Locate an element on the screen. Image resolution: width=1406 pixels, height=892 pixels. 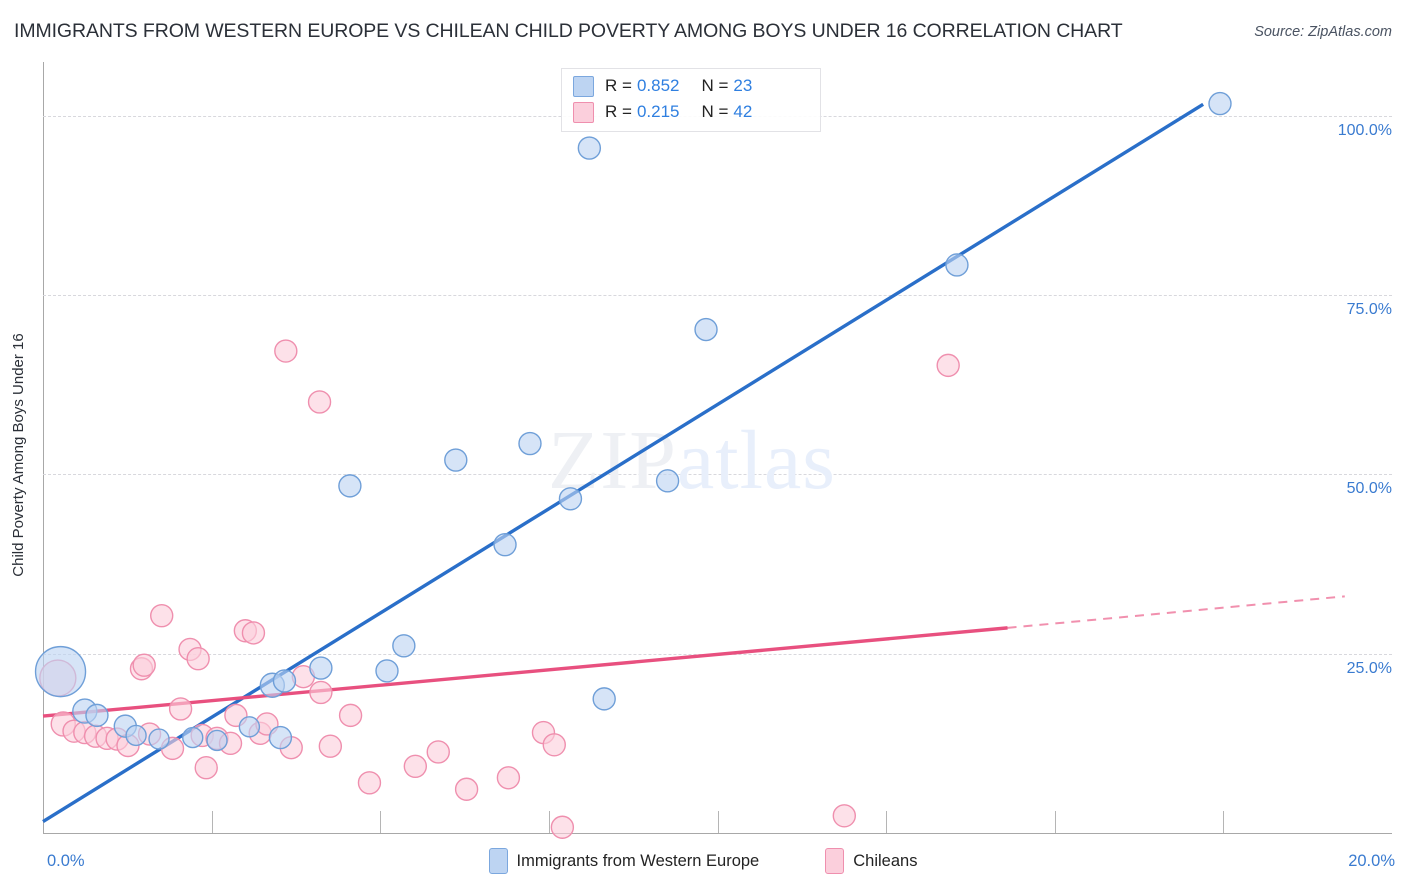
r-label-blue: R = is located at coordinates (618, 85).